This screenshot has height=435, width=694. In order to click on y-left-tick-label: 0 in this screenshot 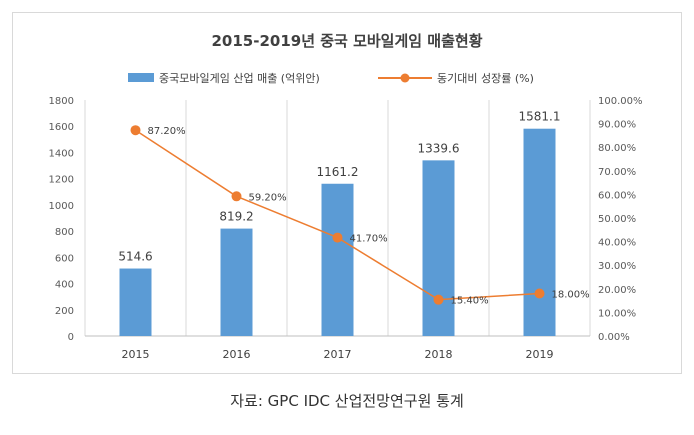, I will do `click(71, 337)`.